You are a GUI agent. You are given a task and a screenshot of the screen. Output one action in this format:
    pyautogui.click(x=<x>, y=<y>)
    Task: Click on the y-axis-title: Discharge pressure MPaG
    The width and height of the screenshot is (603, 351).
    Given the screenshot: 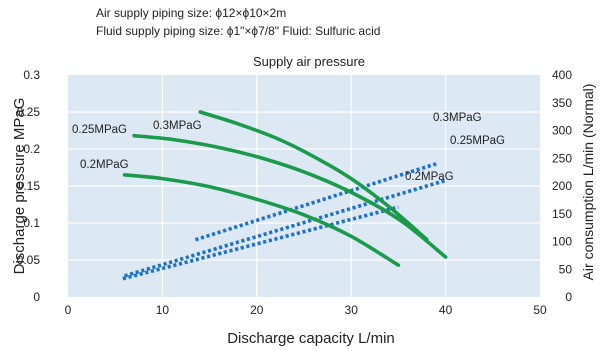 What is the action you would take?
    pyautogui.click(x=19, y=186)
    